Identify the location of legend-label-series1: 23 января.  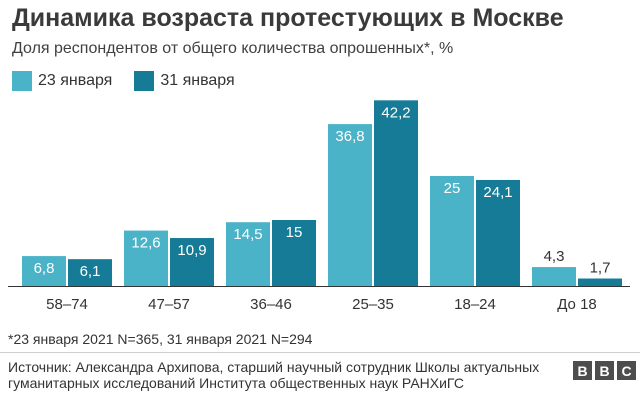
(75, 80).